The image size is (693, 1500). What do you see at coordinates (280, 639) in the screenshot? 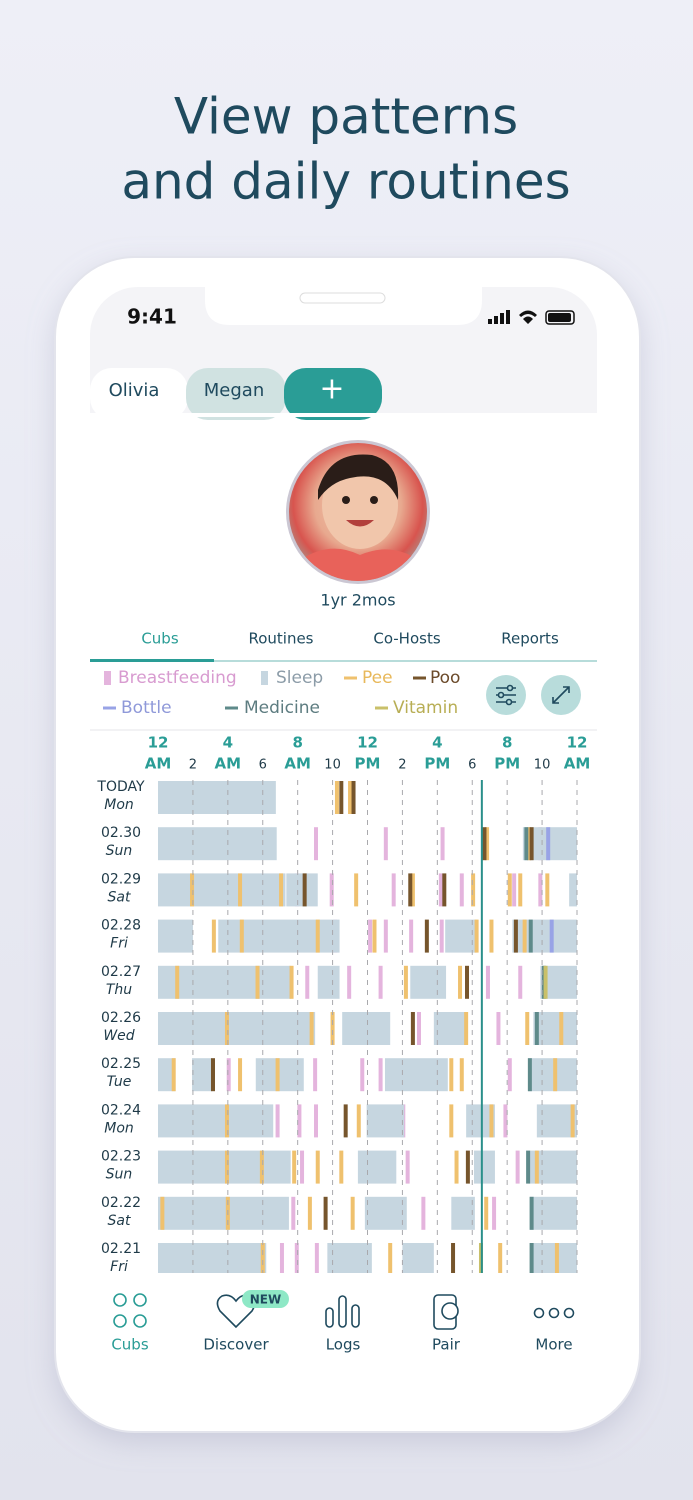
I see `section-tab: Routines` at bounding box center [280, 639].